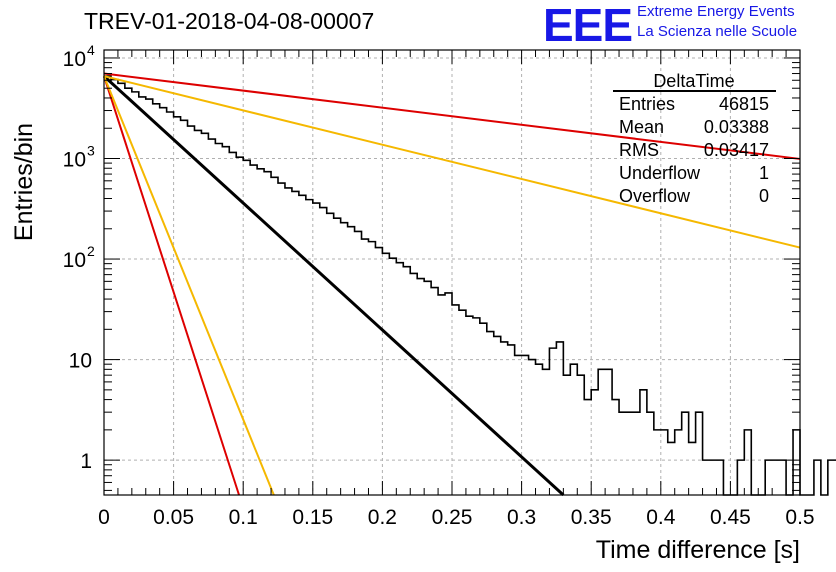  I want to click on x-tick-label: 0.3, so click(521, 517).